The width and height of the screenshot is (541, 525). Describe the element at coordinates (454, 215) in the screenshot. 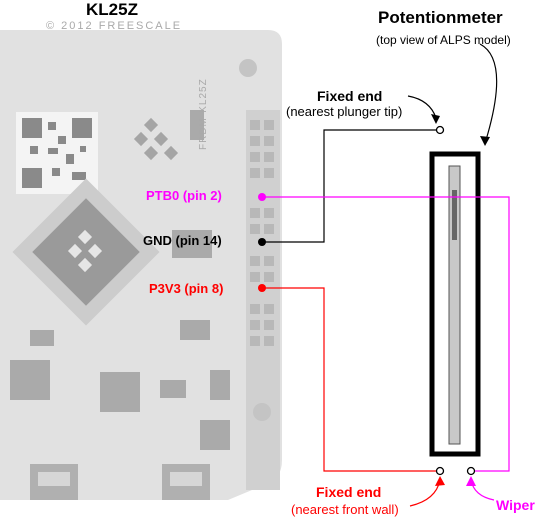

I see `slider-knob` at that location.